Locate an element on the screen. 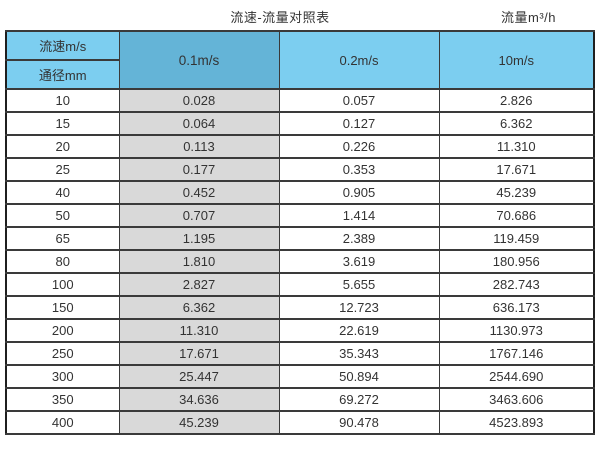 The width and height of the screenshot is (600, 466). table-row: 400 45.239 90.478 4523.893 is located at coordinates (300, 422).